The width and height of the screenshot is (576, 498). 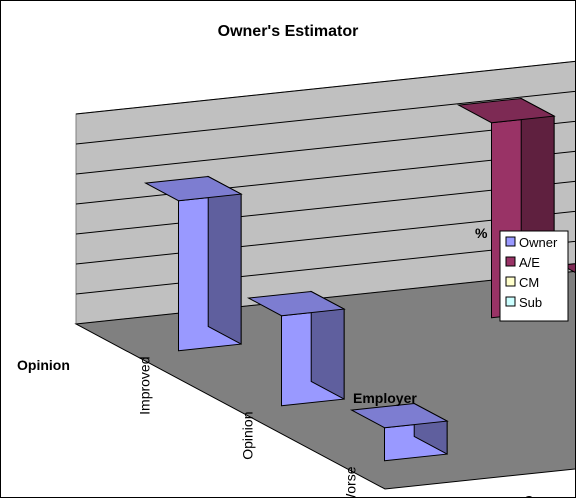 What do you see at coordinates (288, 31) in the screenshot?
I see `chart-title: Owner's Estimator` at bounding box center [288, 31].